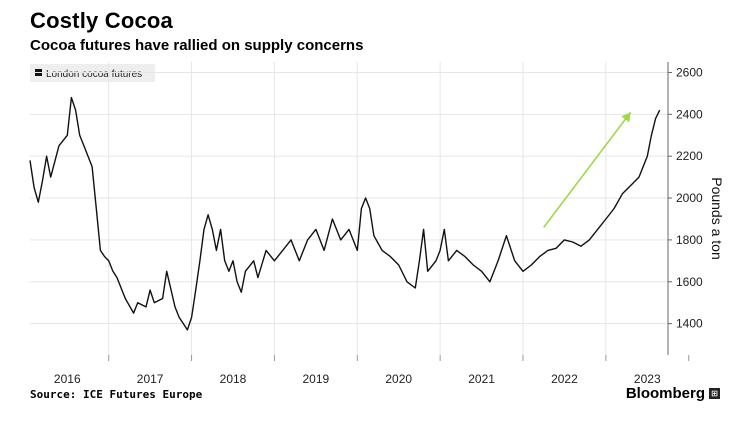  I want to click on terminal-icon: ⊞, so click(714, 393).